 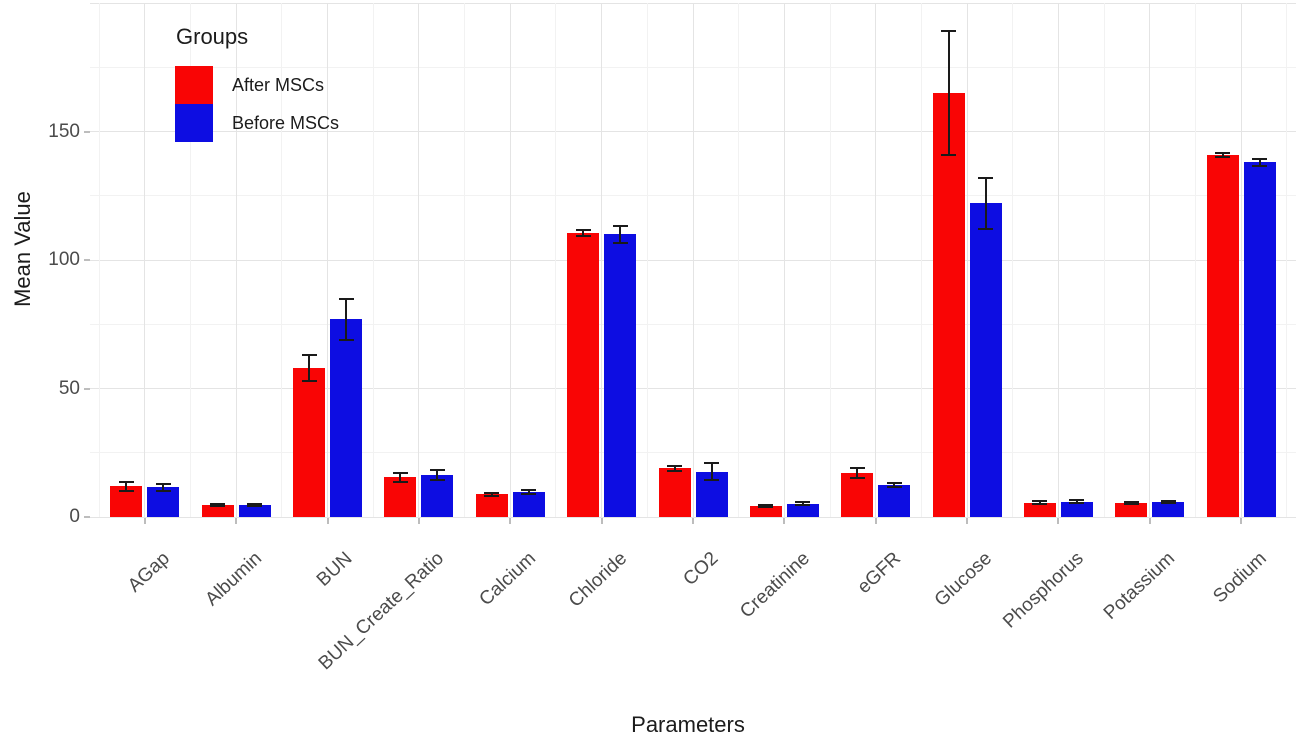 I want to click on errorbar-after-mscs-bun-create-ratio-top, so click(x=400, y=472).